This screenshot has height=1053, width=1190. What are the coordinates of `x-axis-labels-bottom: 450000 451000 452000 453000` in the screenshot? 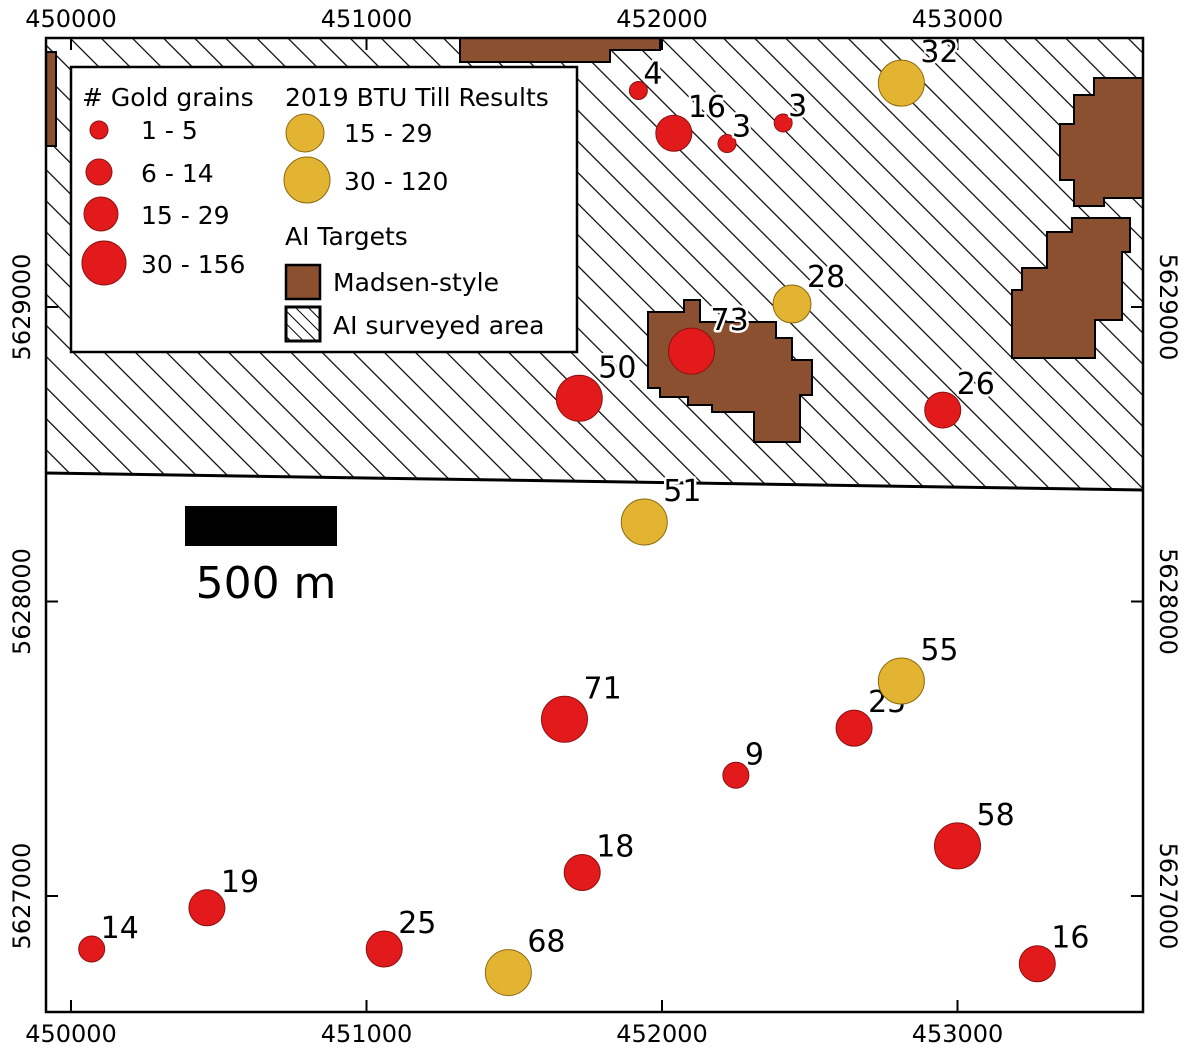 It's located at (514, 1034).